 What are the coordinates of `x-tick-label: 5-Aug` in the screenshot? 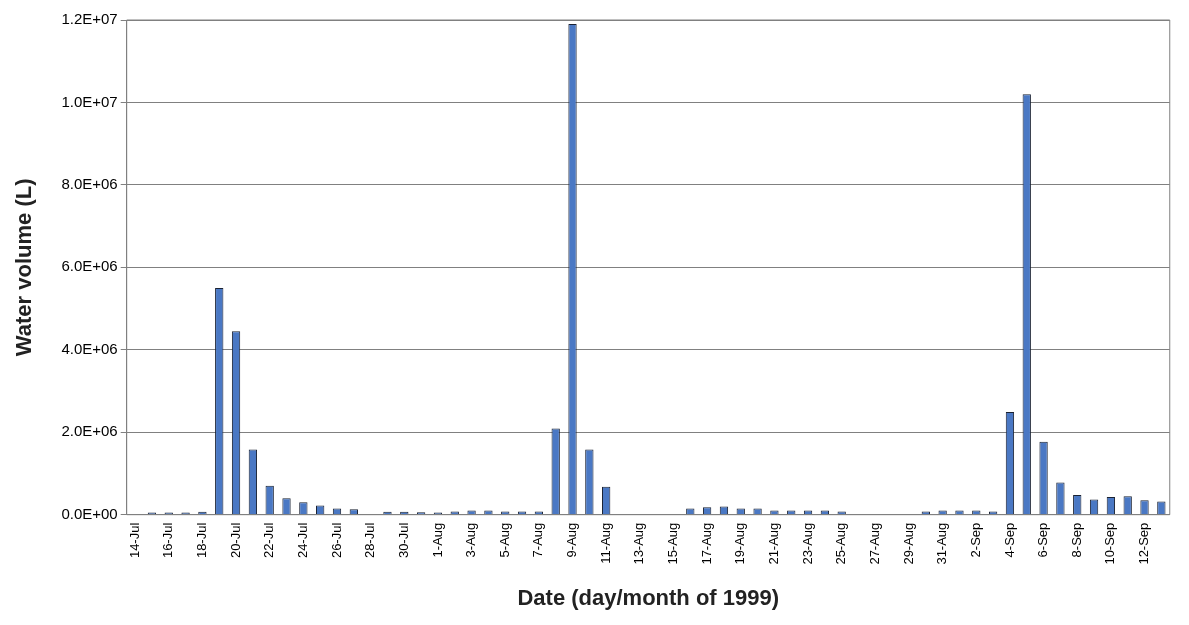 It's located at (504, 540).